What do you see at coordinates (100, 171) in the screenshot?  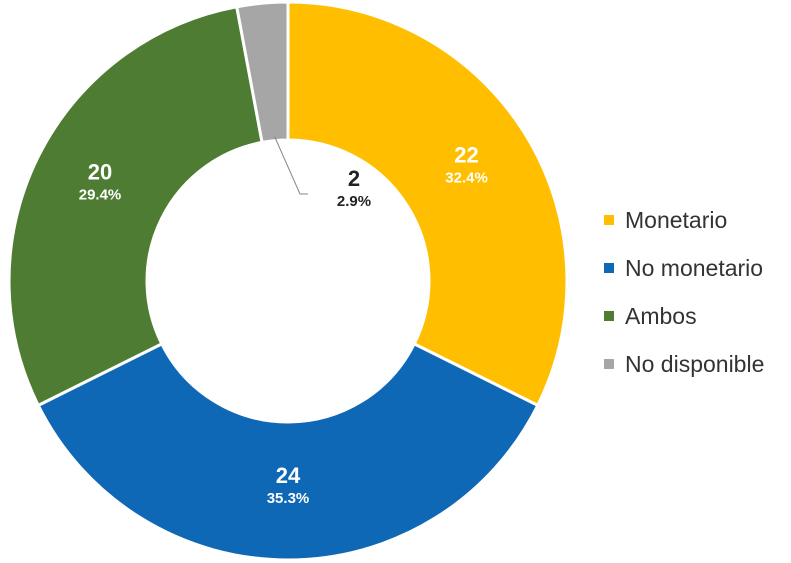 I see `data-label-count-ambos: 20` at bounding box center [100, 171].